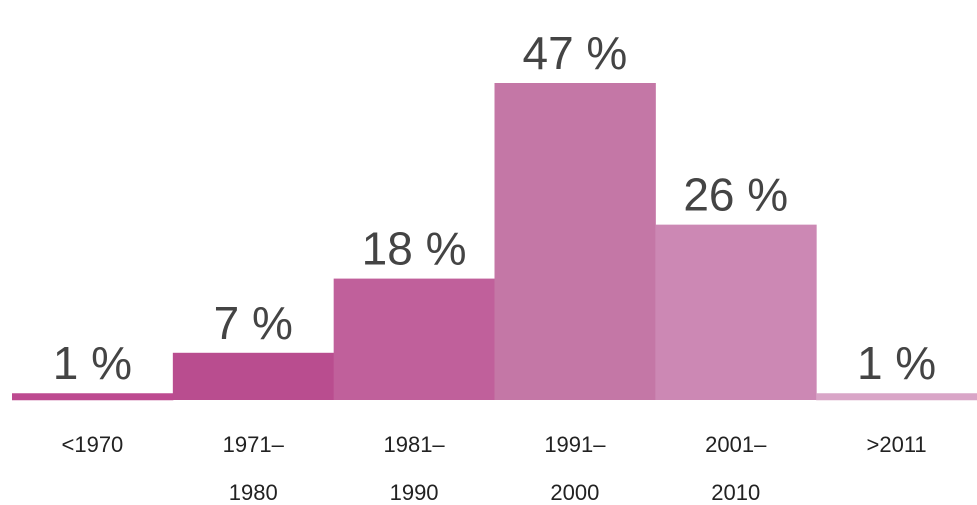 The height and width of the screenshot is (505, 977). Describe the element at coordinates (253, 323) in the screenshot. I see `value-label: 7 %` at that location.